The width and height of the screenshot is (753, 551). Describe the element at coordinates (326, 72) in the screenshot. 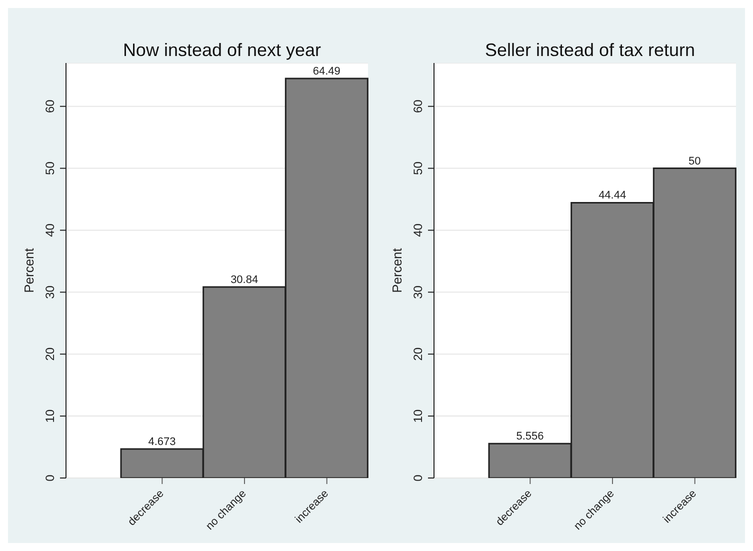

I see `data-label: 64.49` at that location.